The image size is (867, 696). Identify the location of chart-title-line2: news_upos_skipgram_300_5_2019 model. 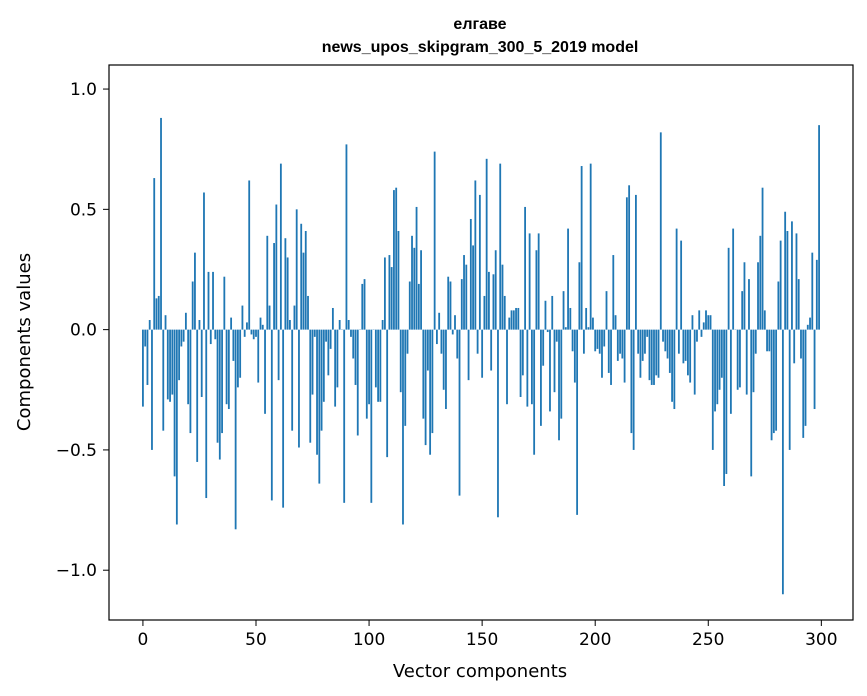
(480, 47).